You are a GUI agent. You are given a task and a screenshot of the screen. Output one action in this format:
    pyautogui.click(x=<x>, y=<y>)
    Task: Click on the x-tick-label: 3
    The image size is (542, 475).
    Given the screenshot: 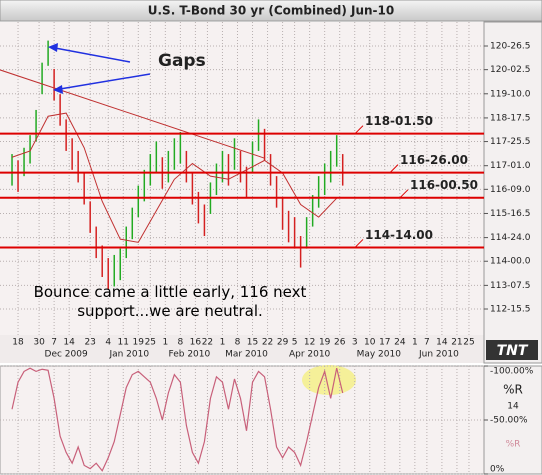 What is the action you would take?
    pyautogui.click(x=355, y=343)
    